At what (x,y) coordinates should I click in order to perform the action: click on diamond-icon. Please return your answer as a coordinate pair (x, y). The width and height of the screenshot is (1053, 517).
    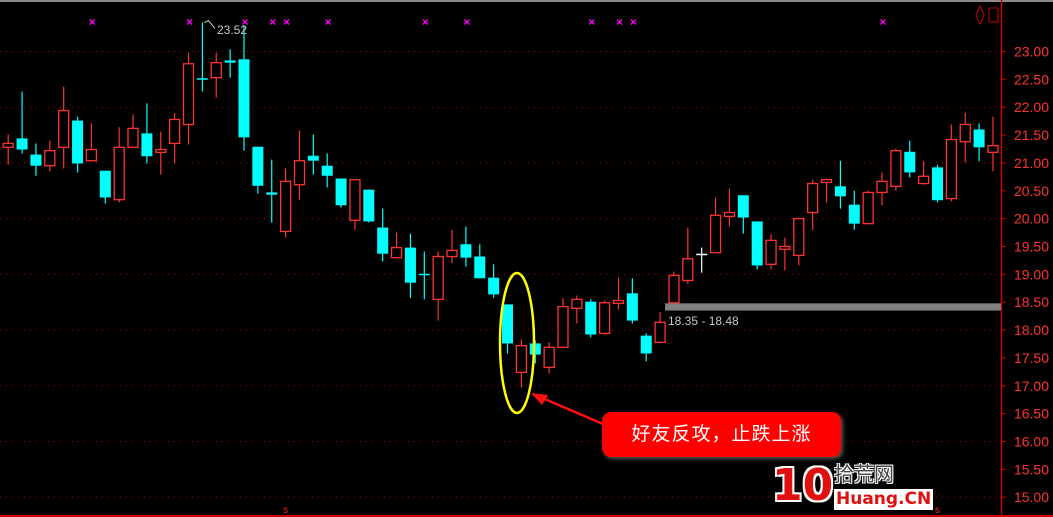
    Looking at the image, I should click on (980, 15).